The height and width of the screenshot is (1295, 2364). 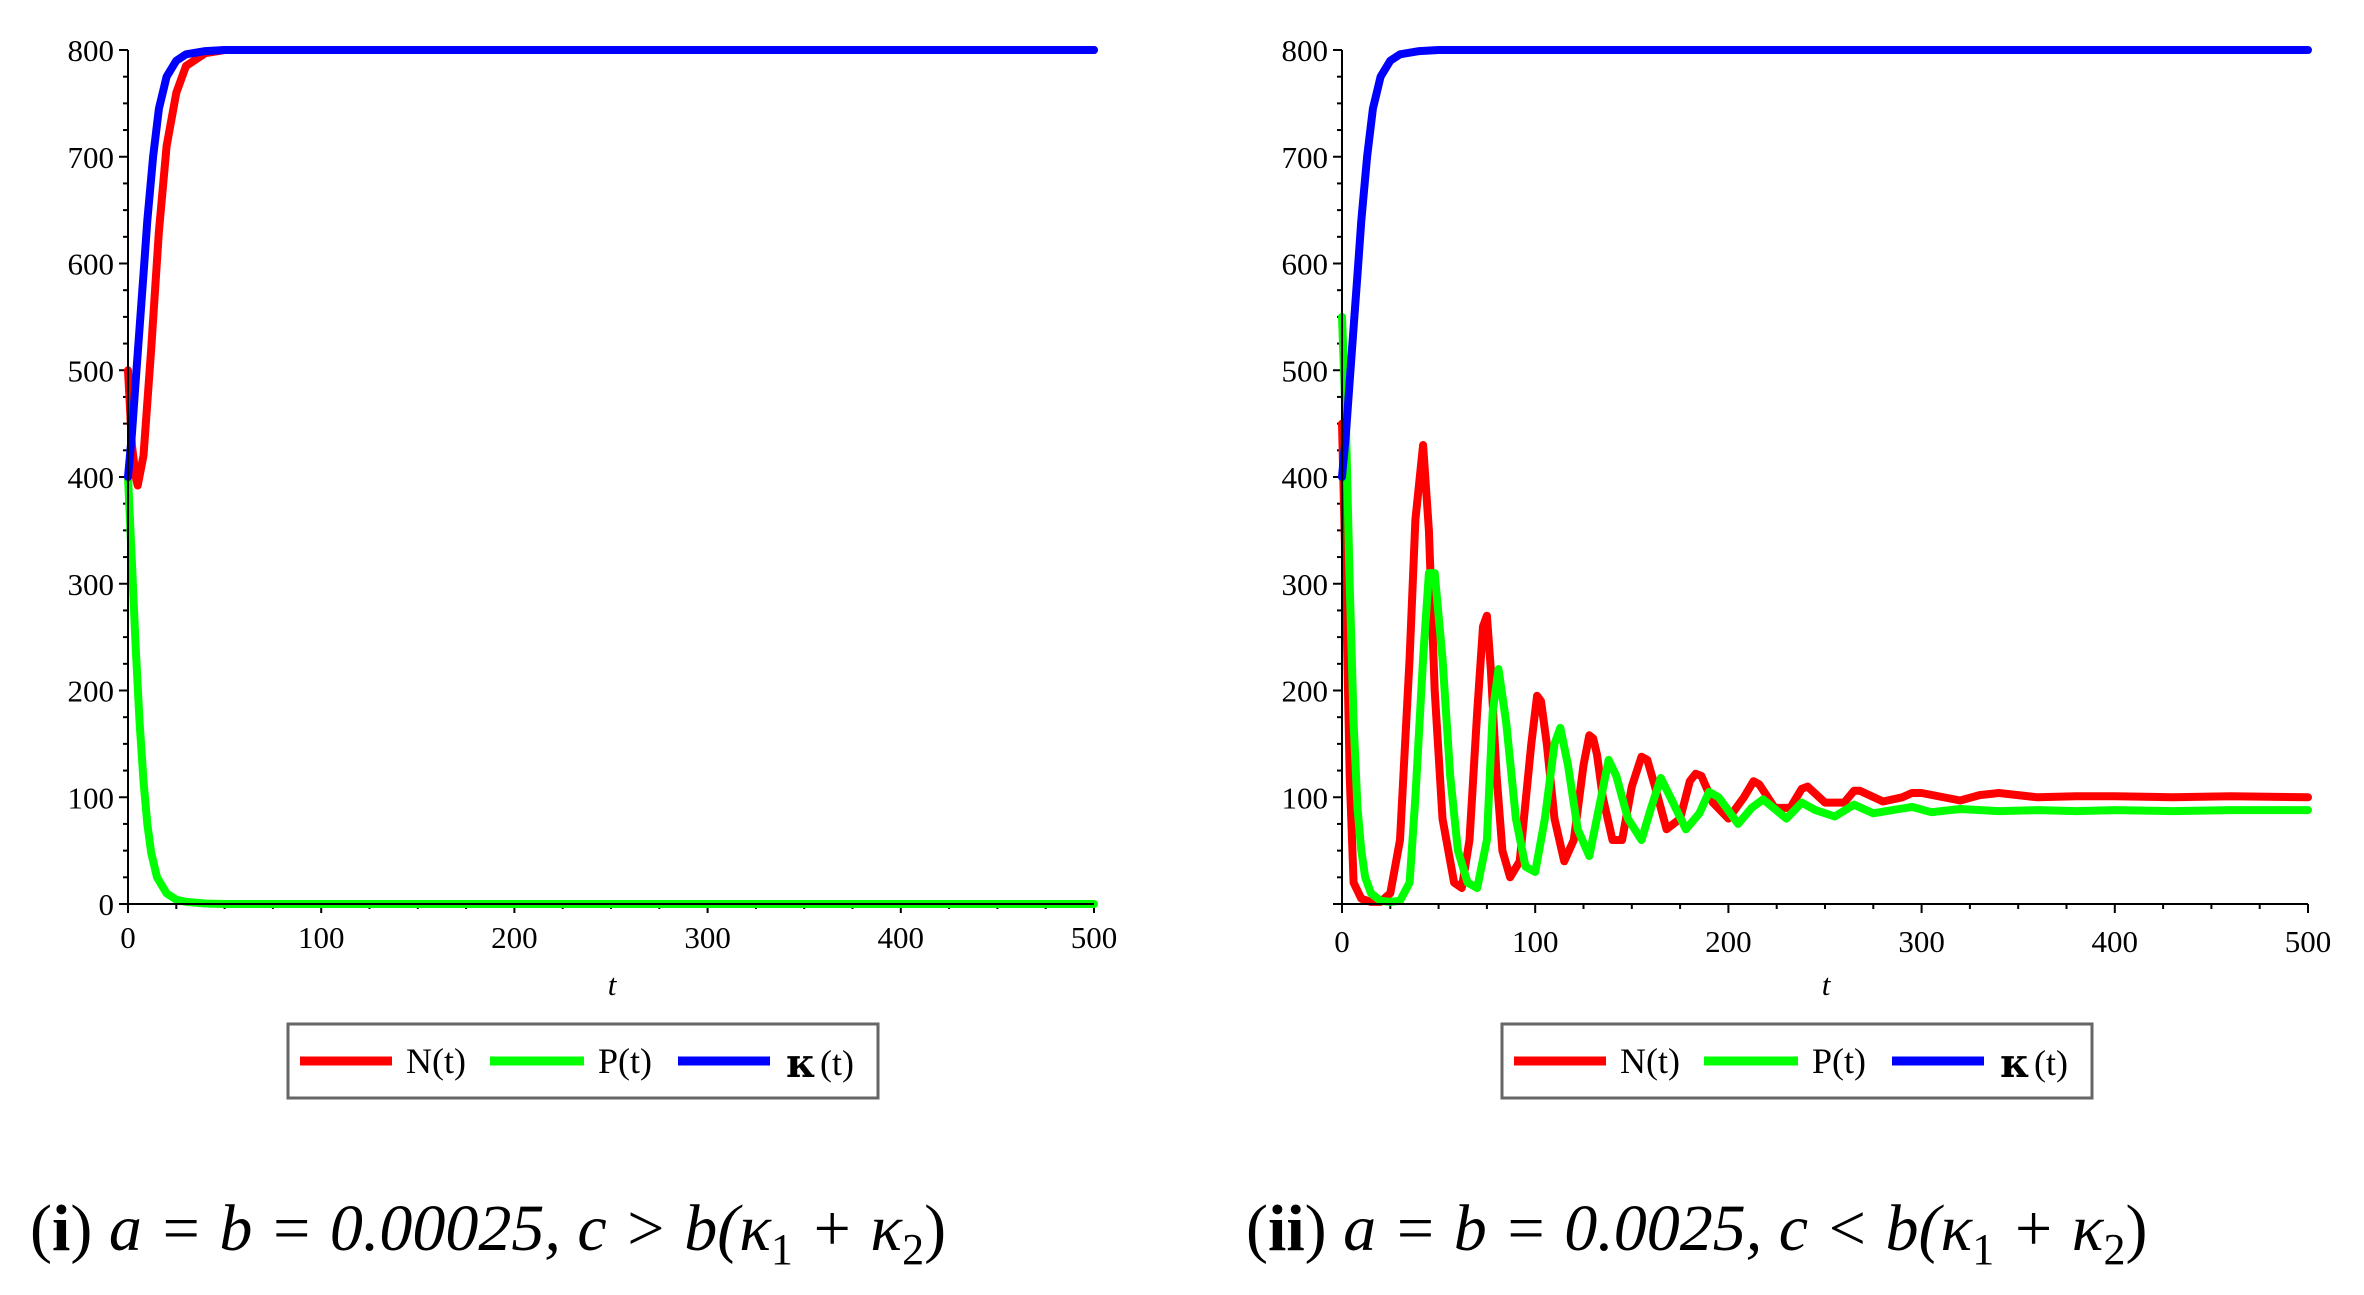 What do you see at coordinates (61, 1228) in the screenshot?
I see `panel-i-caption-label: i` at bounding box center [61, 1228].